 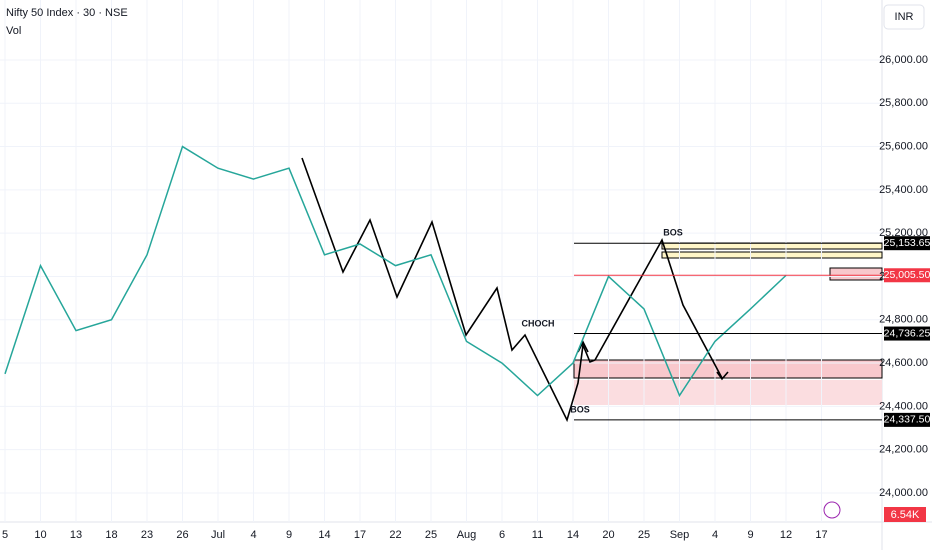 I want to click on y-tick-label: 25,400.00, so click(x=903, y=190).